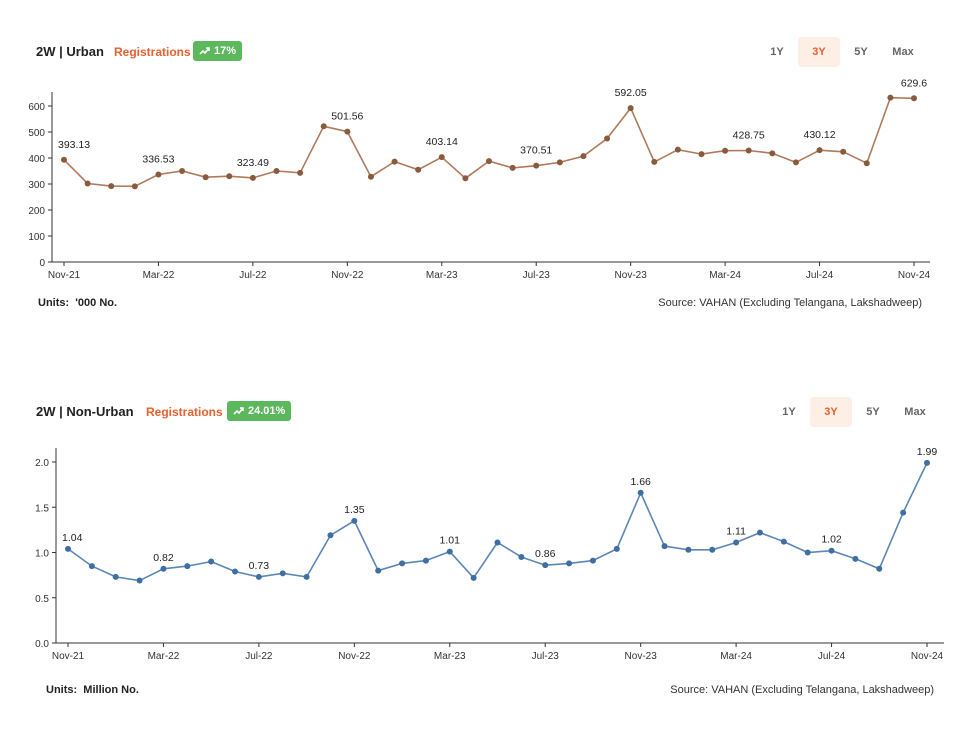 The height and width of the screenshot is (729, 962). I want to click on x-tick-label: Jul-22, so click(253, 275).